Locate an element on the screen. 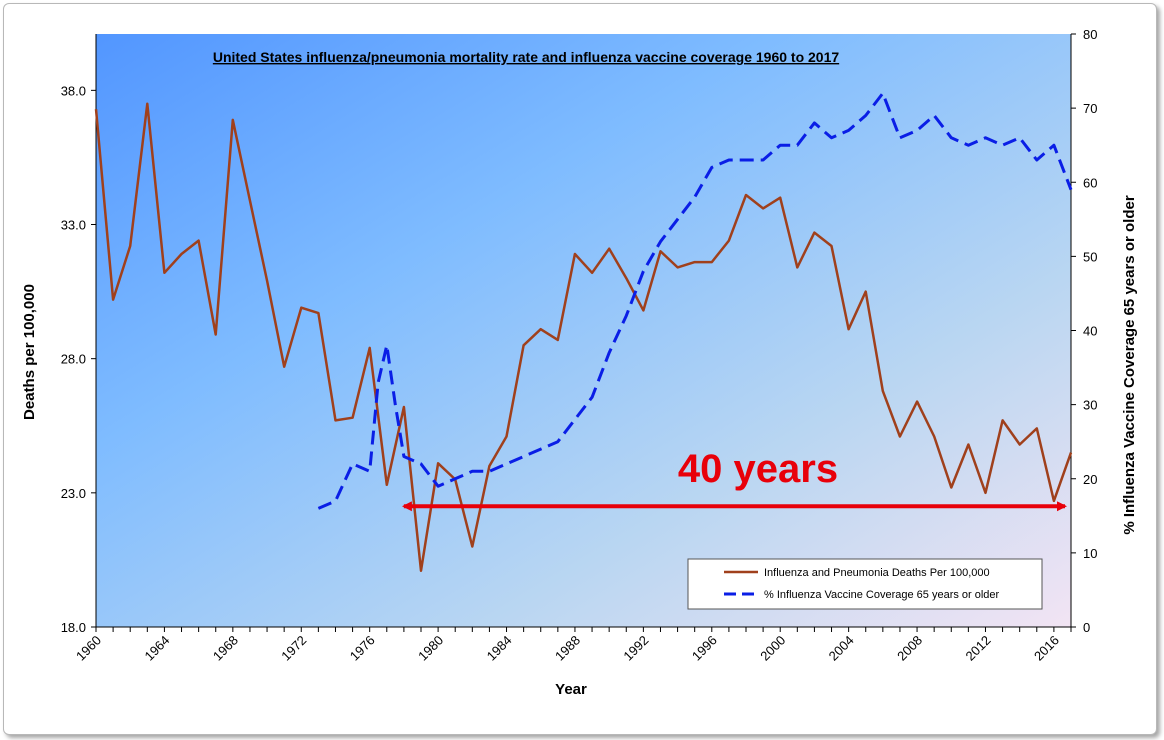  right-tick-label: 80 is located at coordinates (1090, 34).